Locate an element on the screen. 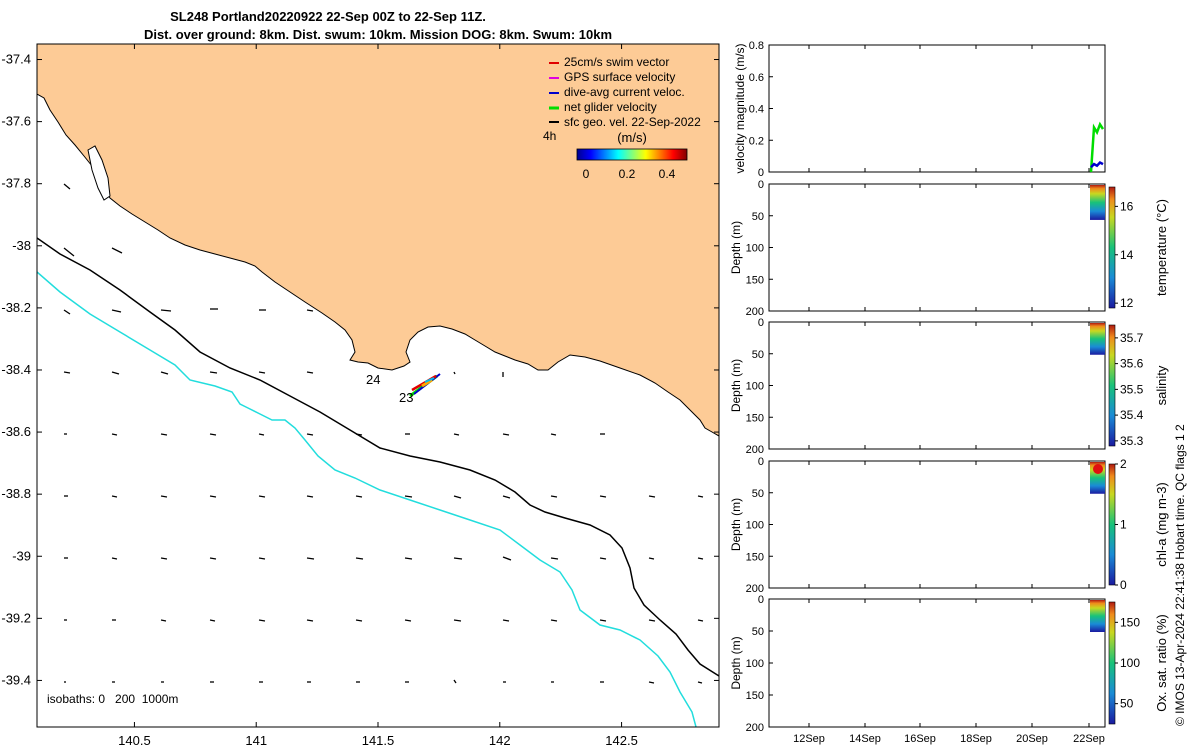 This screenshot has width=1200, height=755. colorbar-label: chl-a (mg m-3) is located at coordinates (1161, 524).